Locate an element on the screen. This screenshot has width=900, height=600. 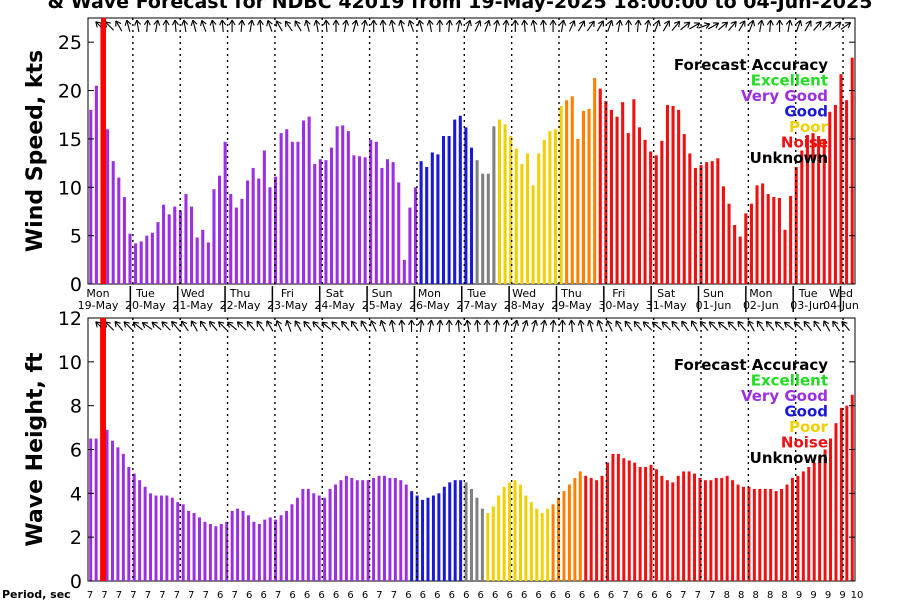
day-label: Tue is located at coordinates (476, 293).